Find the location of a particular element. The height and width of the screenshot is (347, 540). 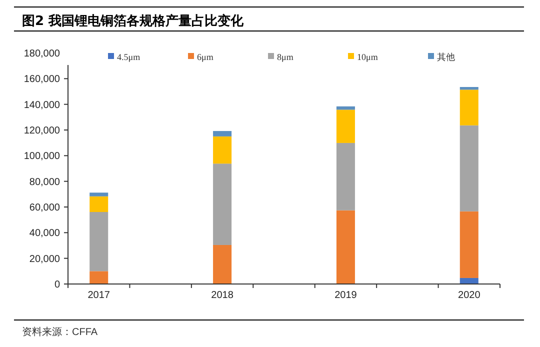

x-tick-label: 2019 is located at coordinates (346, 295).